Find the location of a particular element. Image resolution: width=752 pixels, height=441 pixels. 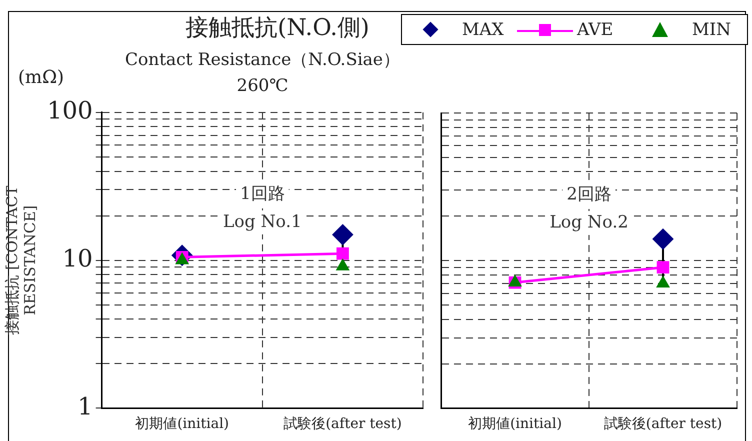

annotation: Log No.1 is located at coordinates (262, 222).